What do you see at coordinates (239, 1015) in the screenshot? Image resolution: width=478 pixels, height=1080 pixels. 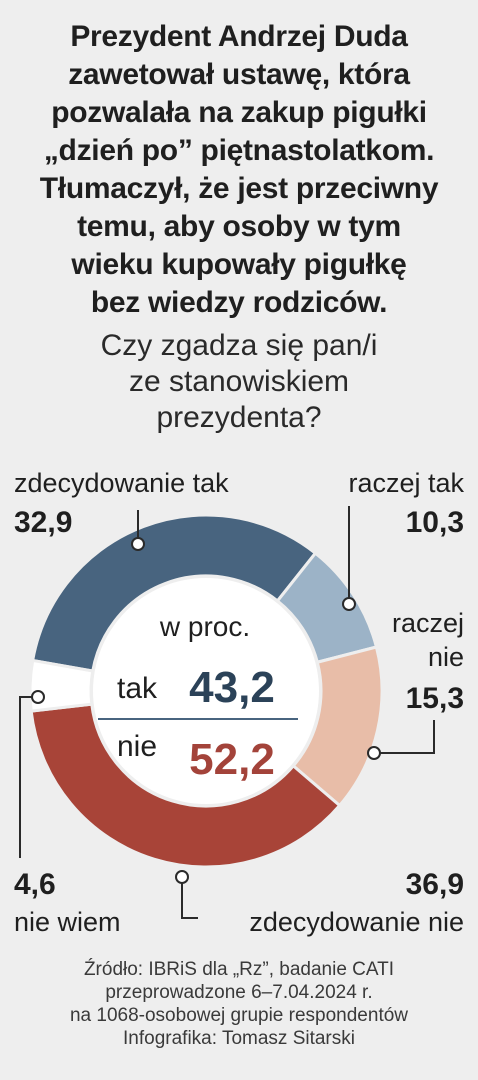 I see `source-line: na 1068-osobowej grupie respondentów` at bounding box center [239, 1015].